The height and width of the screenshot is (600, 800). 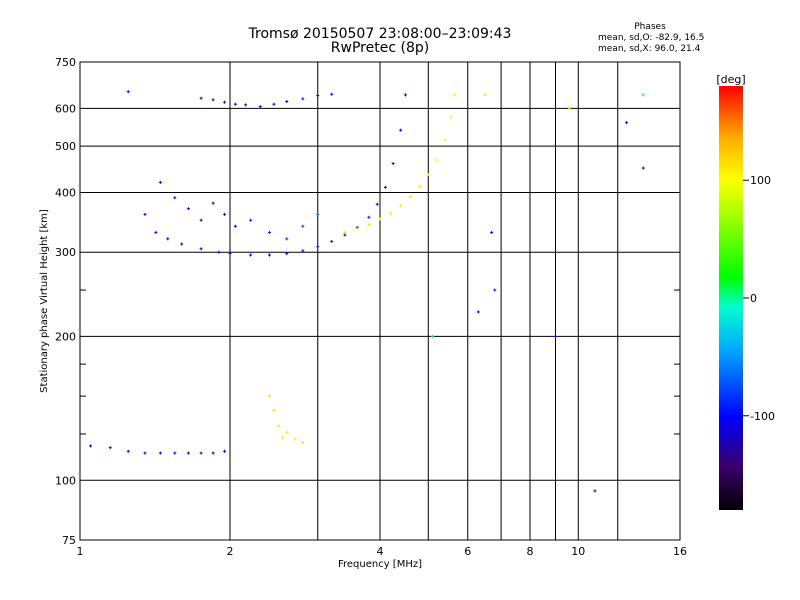 I want to click on x-tick-label: 8, so click(x=530, y=551).